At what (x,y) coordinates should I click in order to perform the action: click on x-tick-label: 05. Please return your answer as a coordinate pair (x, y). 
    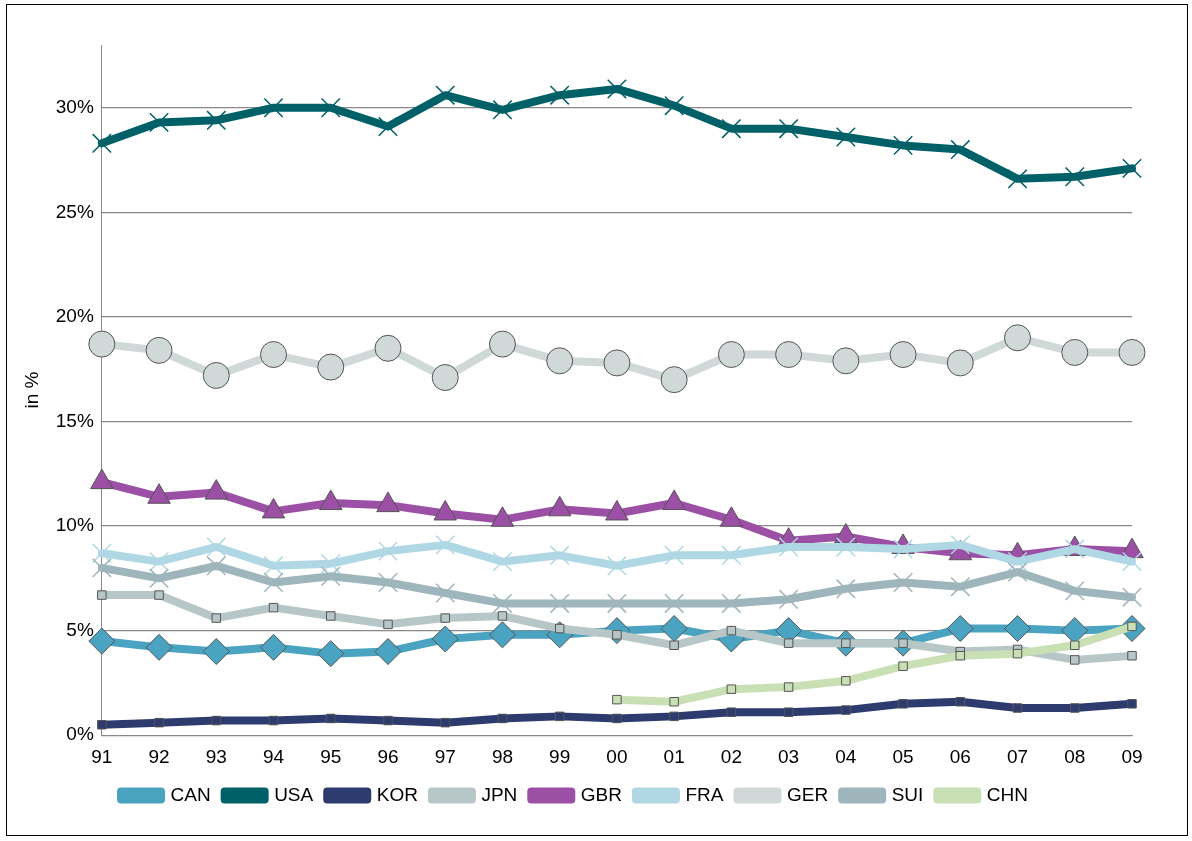
    Looking at the image, I should click on (903, 756).